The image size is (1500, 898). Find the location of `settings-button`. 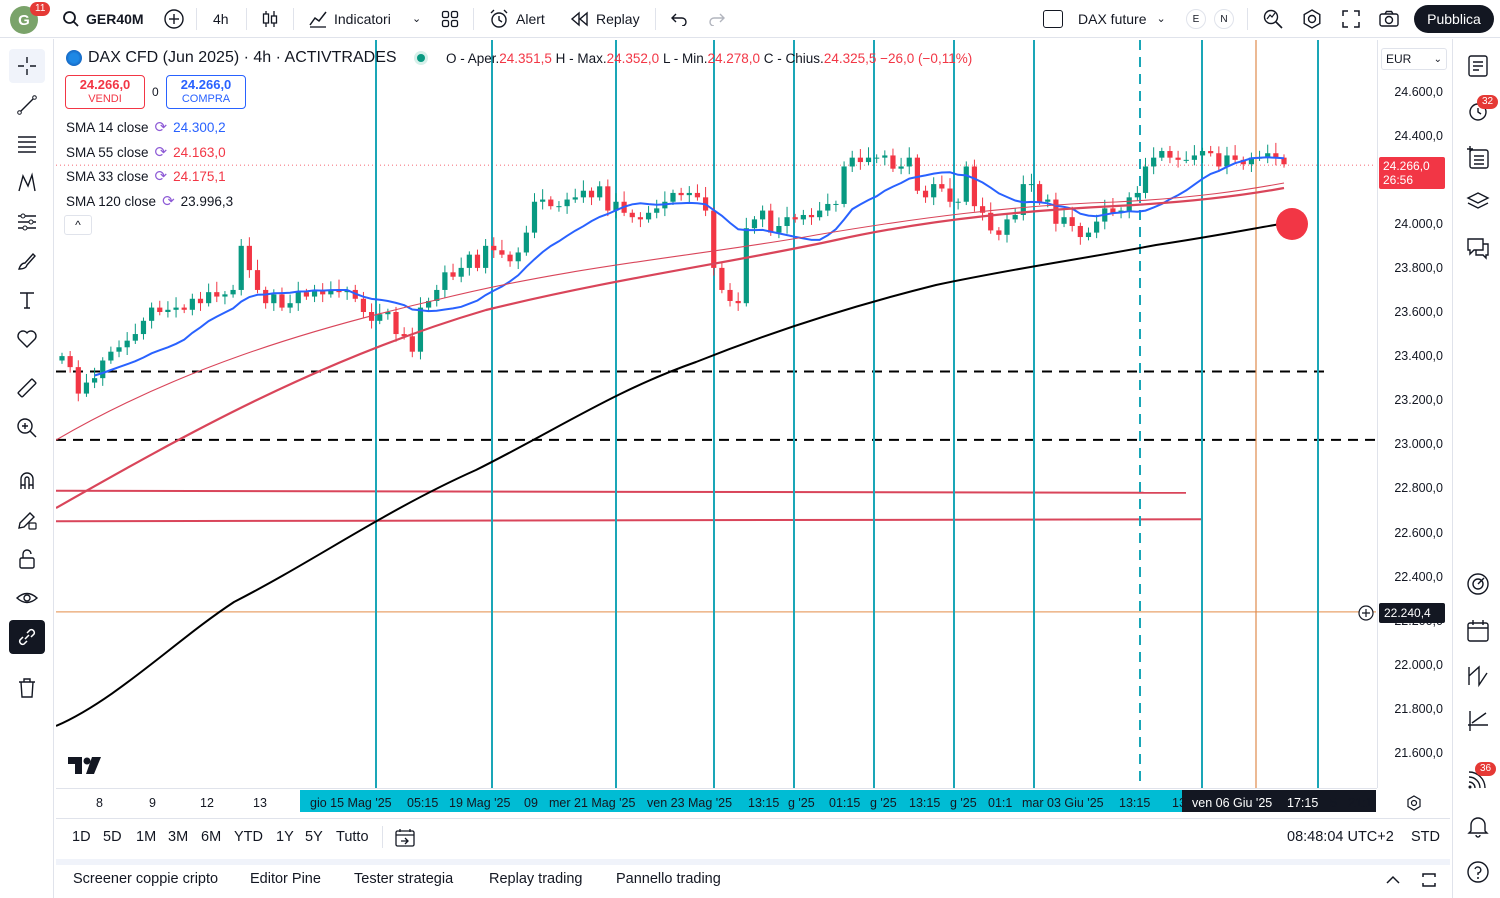

settings-button is located at coordinates (1312, 19).